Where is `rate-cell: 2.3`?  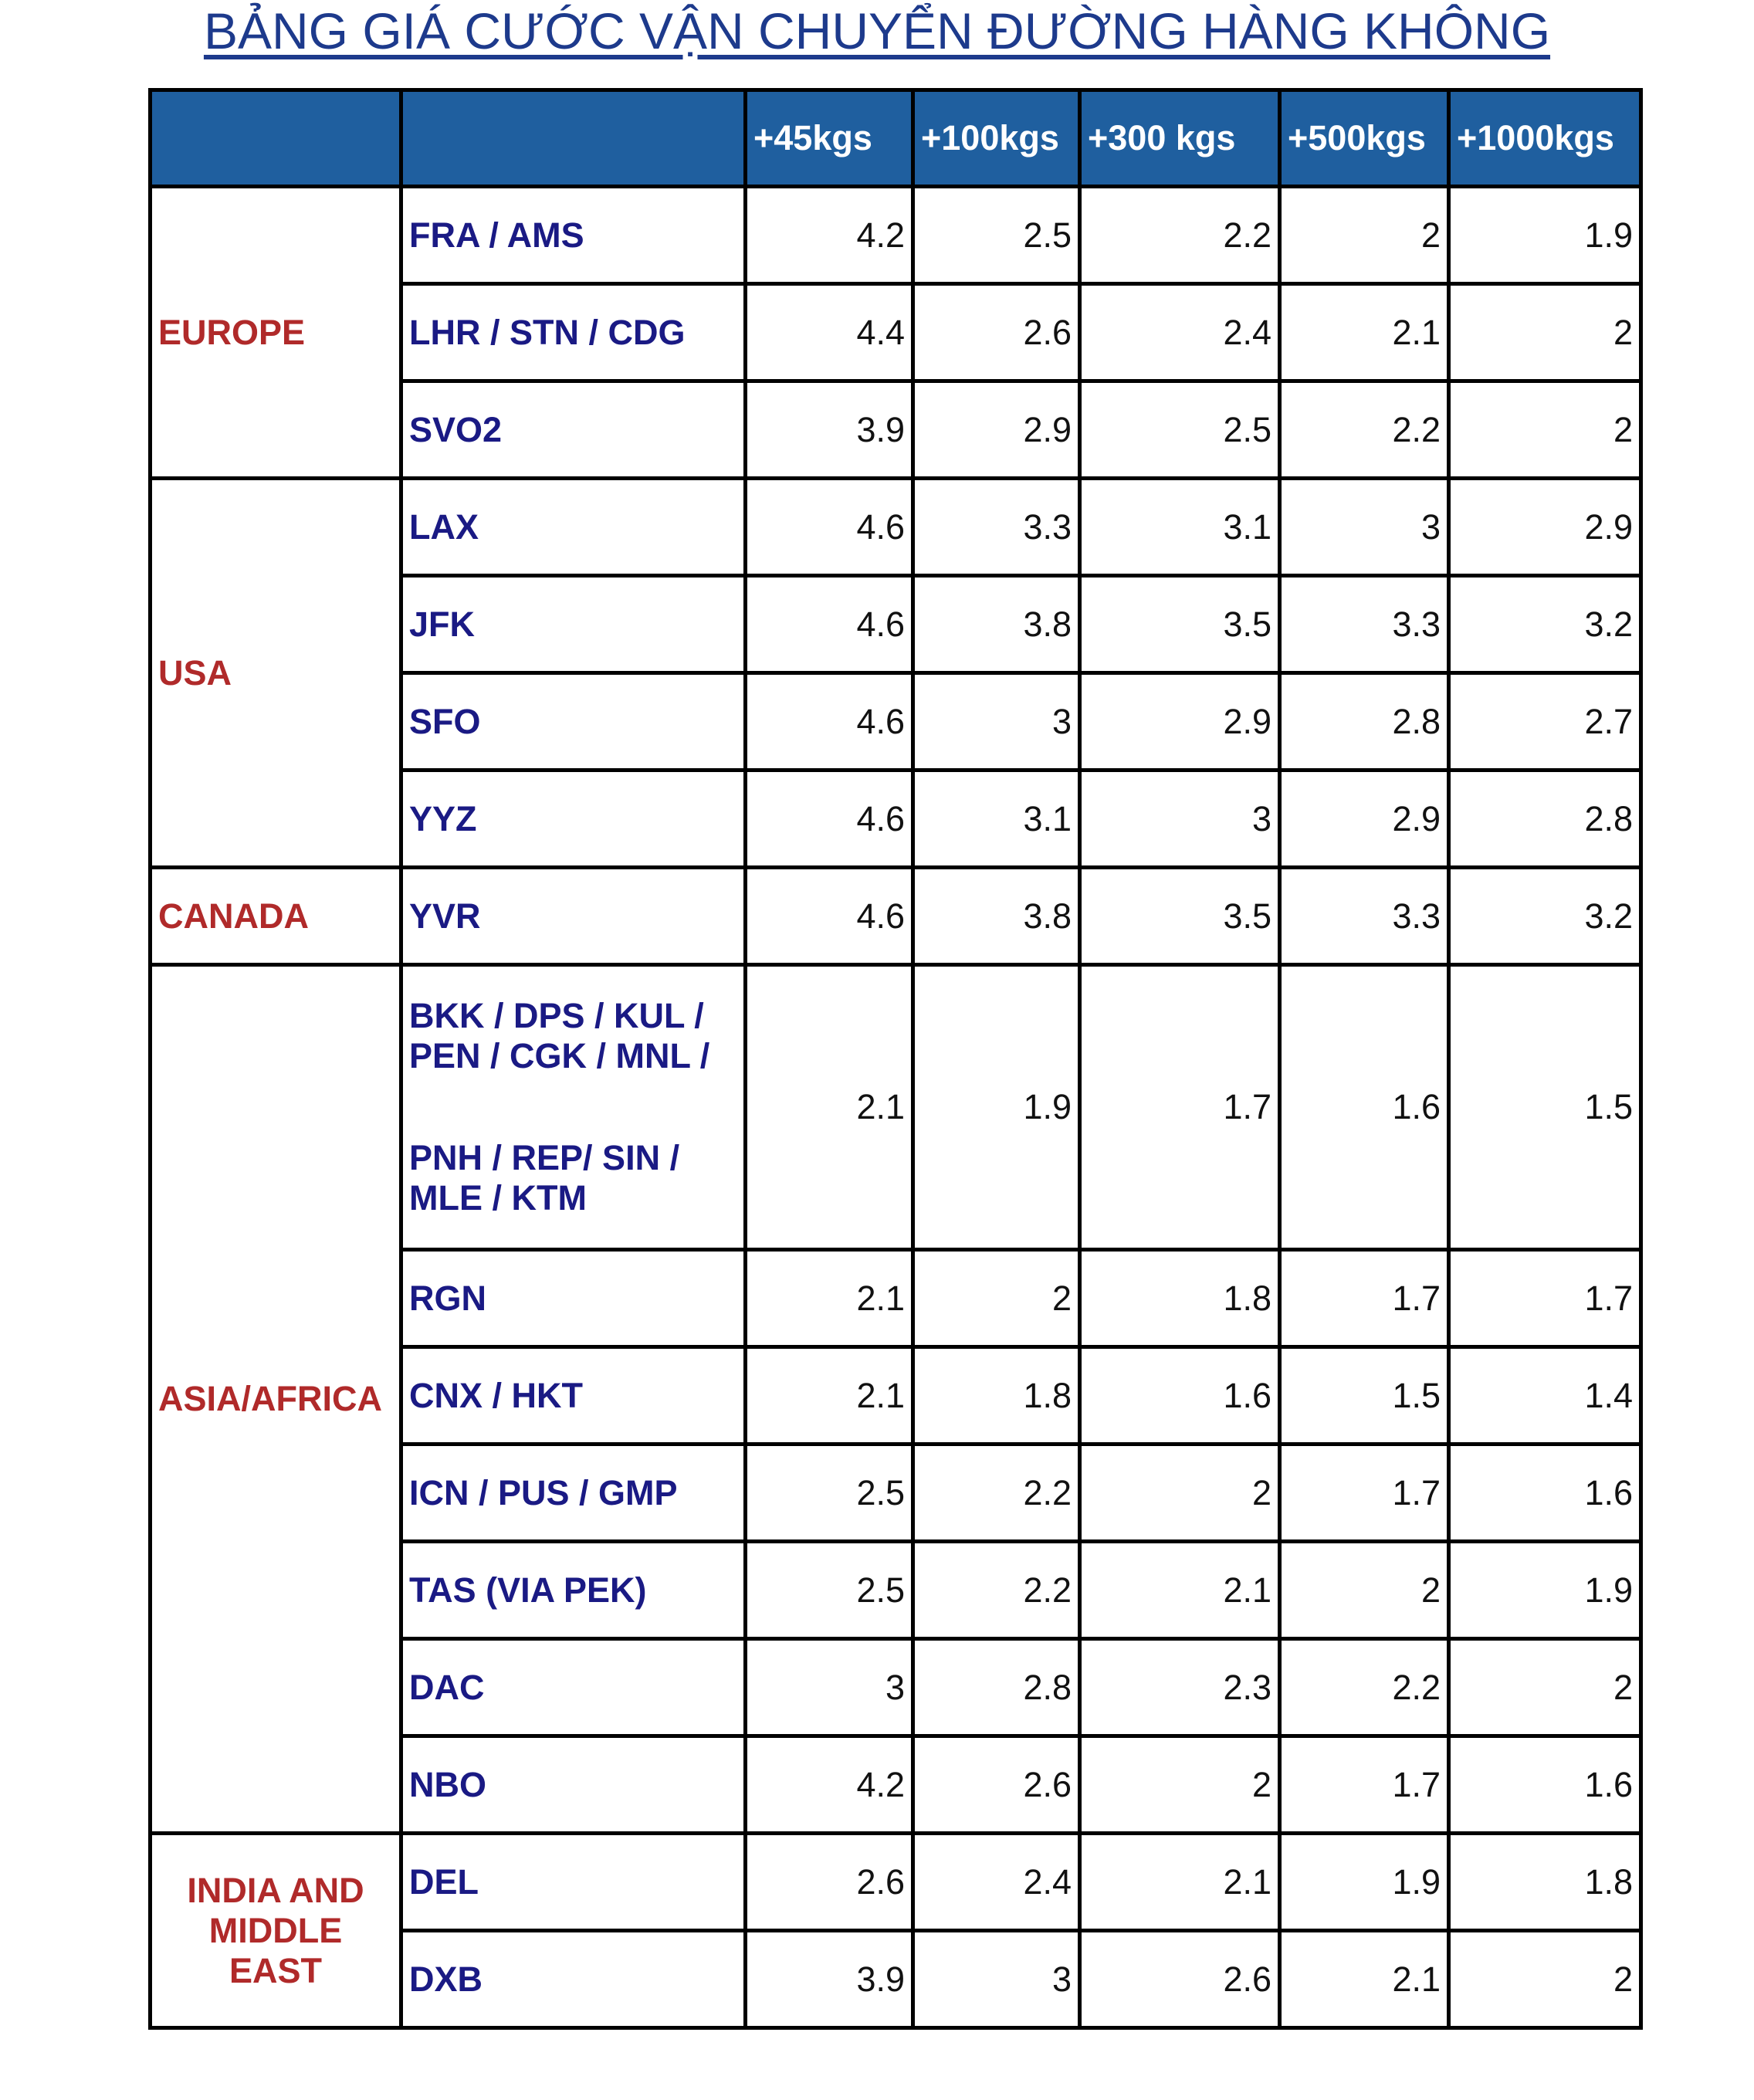
rate-cell: 2.3 is located at coordinates (1180, 1688).